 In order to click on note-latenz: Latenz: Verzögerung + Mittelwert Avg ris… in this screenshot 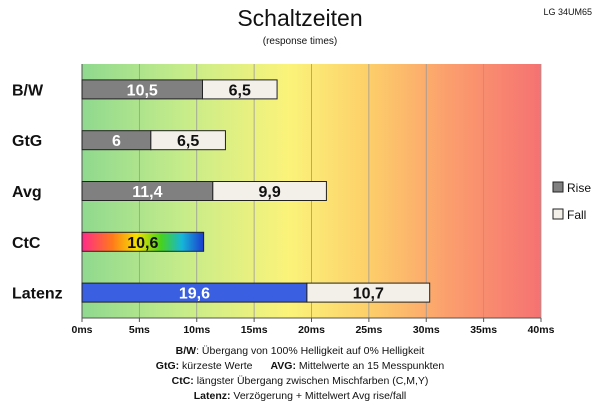, I will do `click(300, 396)`.